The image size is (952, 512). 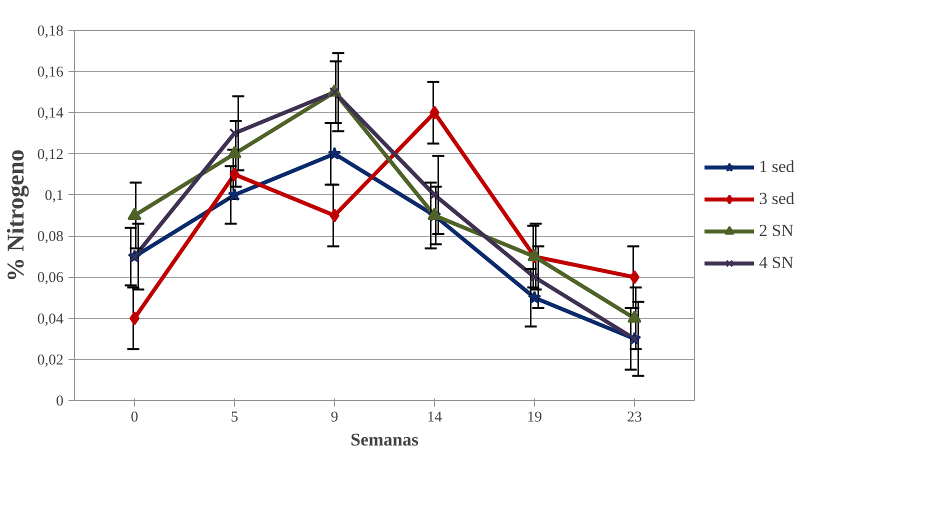 I want to click on y-axis-title: % Nitrogeno, so click(x=16, y=215).